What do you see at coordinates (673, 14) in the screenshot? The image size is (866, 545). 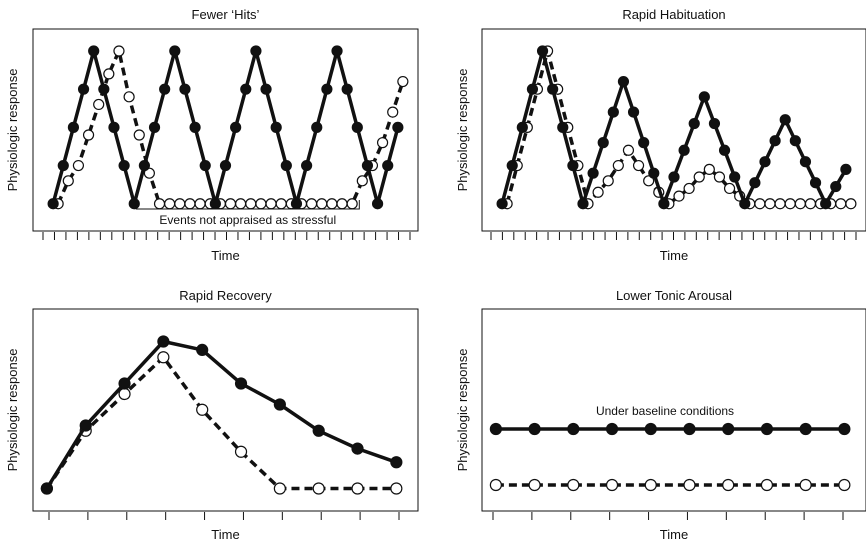 I see `chart-title: Rapid Habituation` at bounding box center [673, 14].